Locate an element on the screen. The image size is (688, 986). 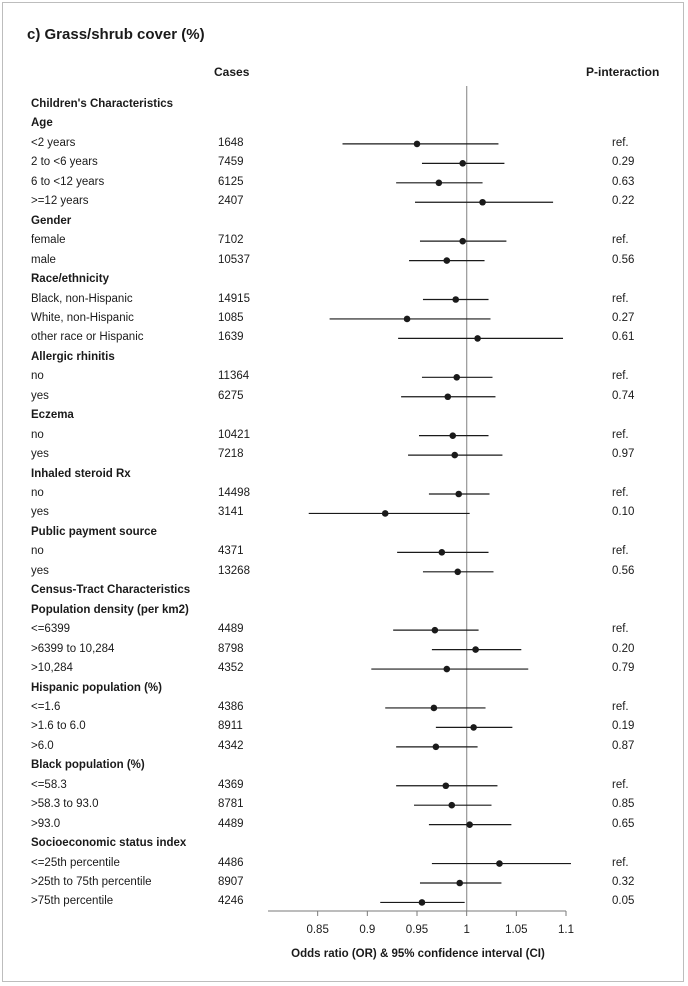
row-label: <=25th percentile is located at coordinates (75, 862).